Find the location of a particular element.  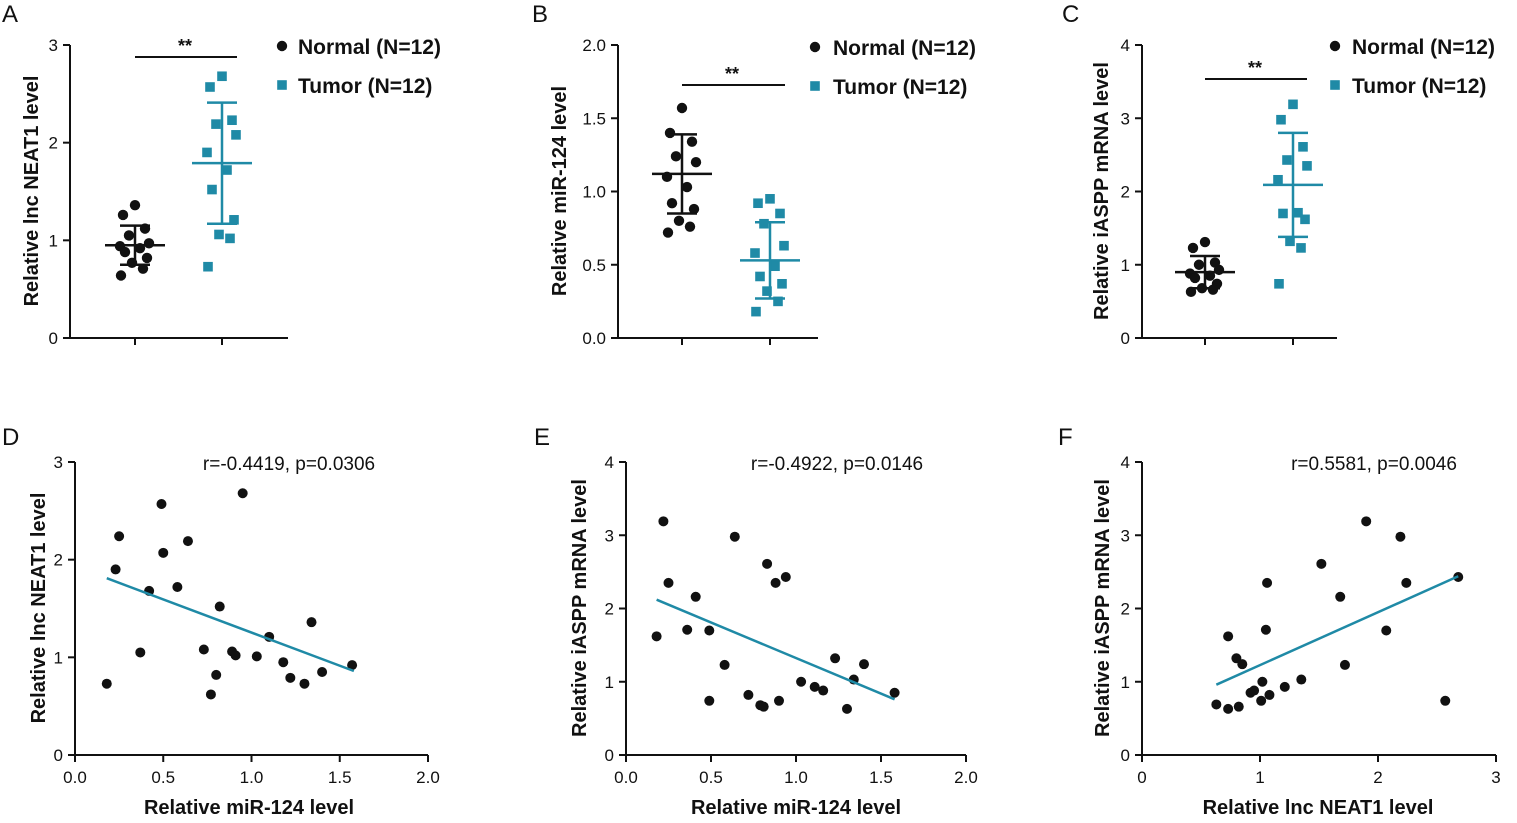

x-tick-label: 1.5 is located at coordinates (340, 777).